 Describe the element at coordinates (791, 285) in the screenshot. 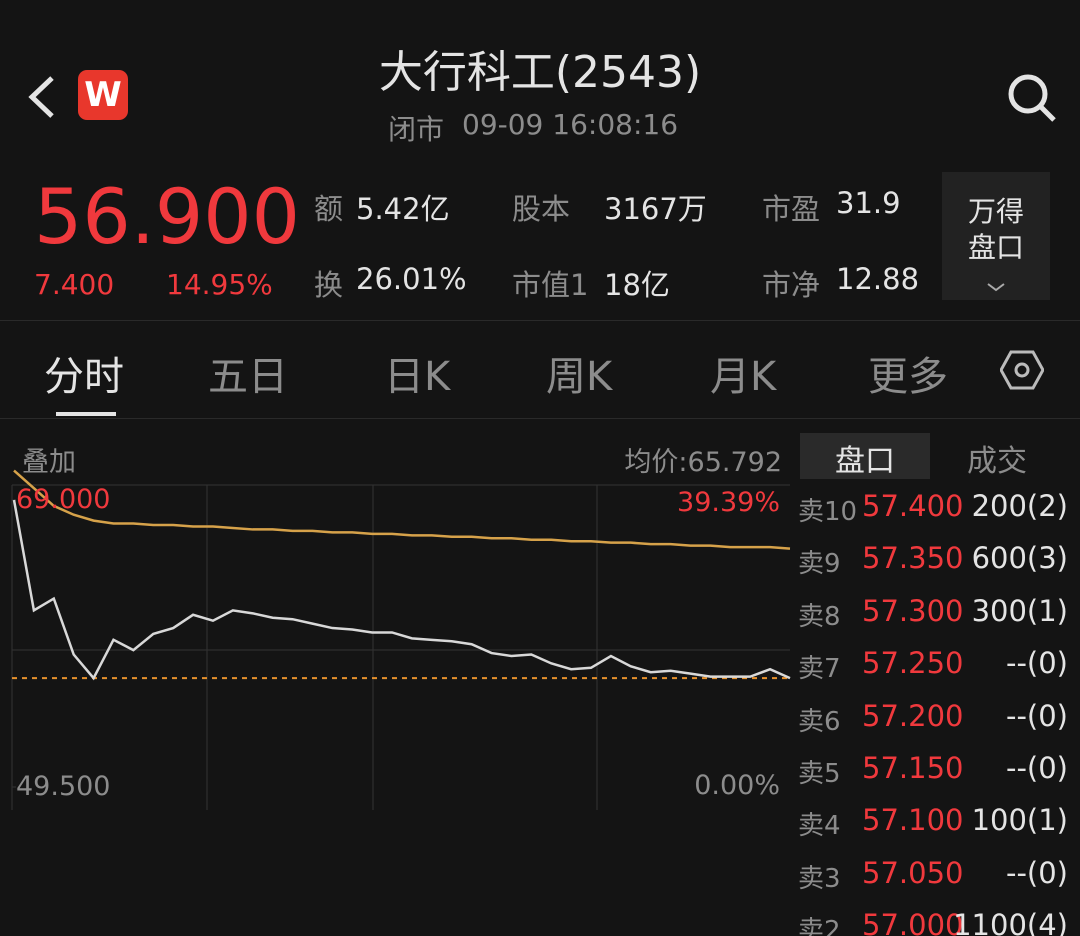

I see `stat-label: 市净` at that location.